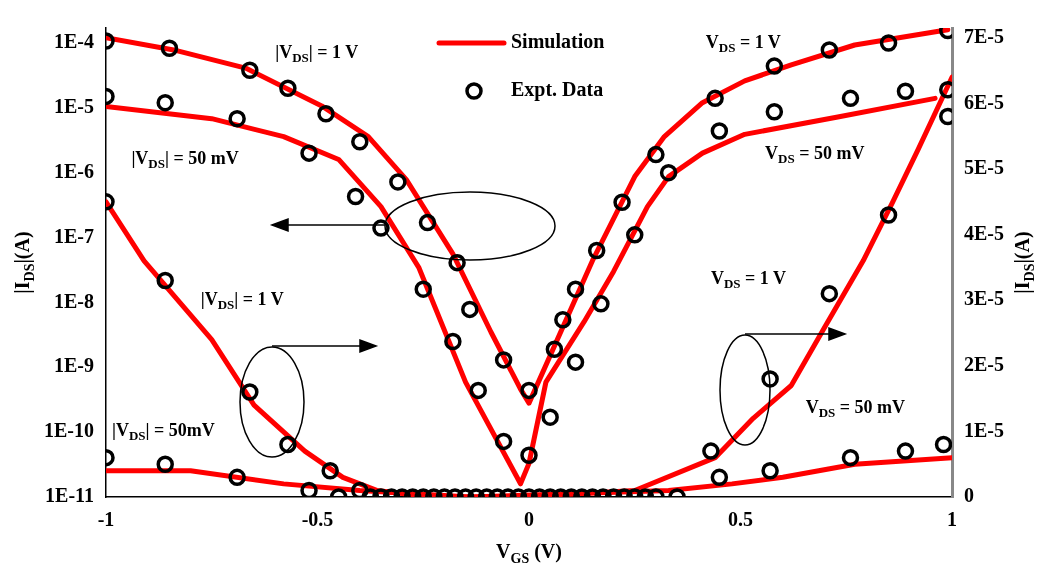  What do you see at coordinates (557, 90) in the screenshot?
I see `legend-label: Expt. Data` at bounding box center [557, 90].